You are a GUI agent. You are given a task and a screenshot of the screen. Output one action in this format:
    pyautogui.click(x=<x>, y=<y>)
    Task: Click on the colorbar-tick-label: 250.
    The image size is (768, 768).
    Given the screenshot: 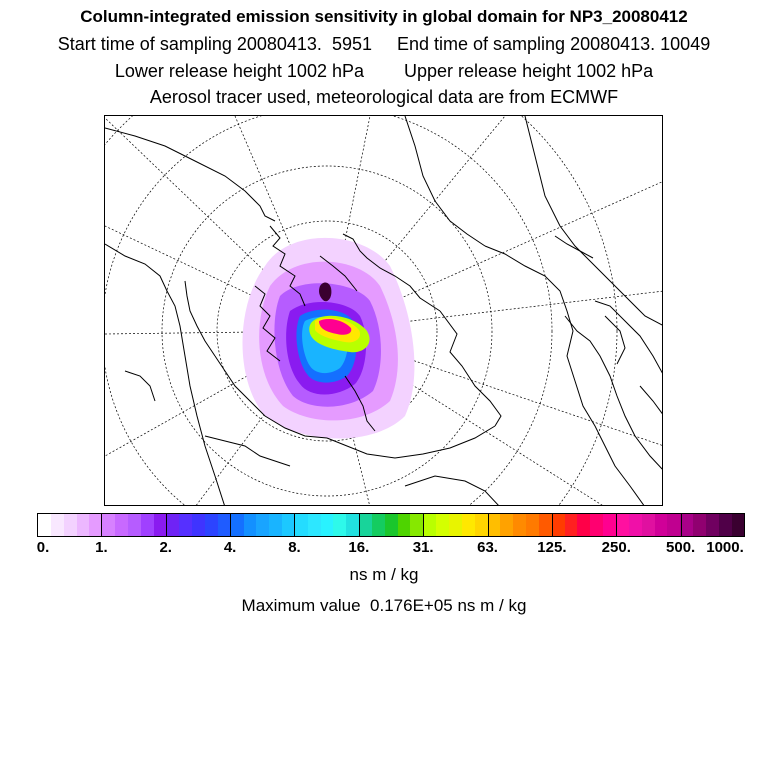 What is the action you would take?
    pyautogui.click(x=616, y=547)
    